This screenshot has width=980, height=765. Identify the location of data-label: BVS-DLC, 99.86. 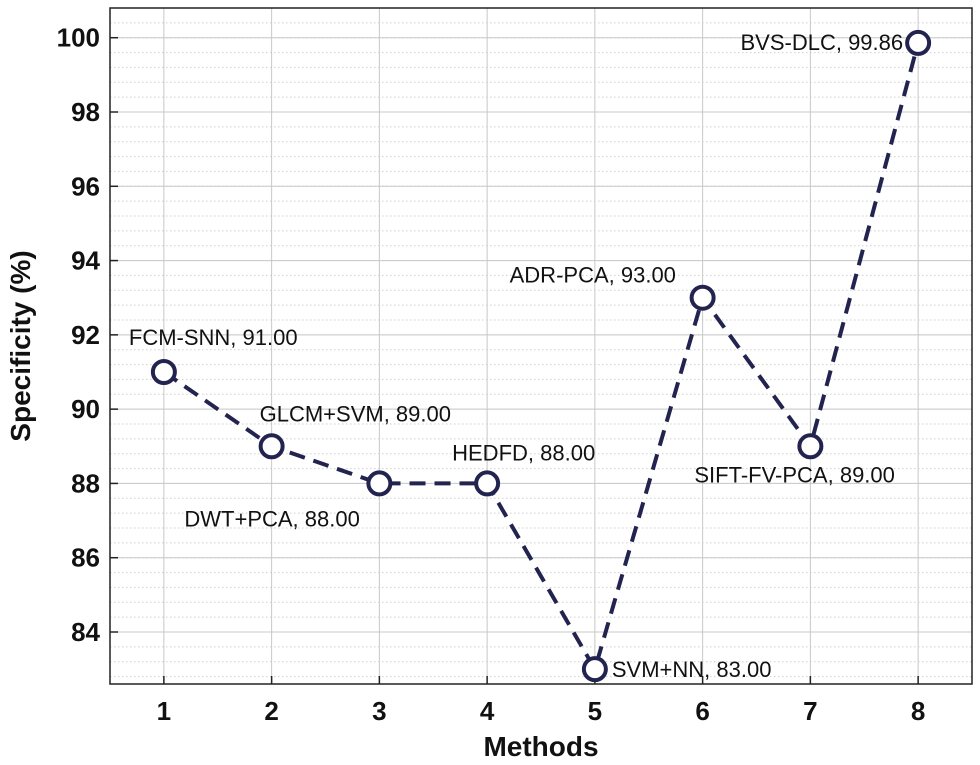
(821, 42).